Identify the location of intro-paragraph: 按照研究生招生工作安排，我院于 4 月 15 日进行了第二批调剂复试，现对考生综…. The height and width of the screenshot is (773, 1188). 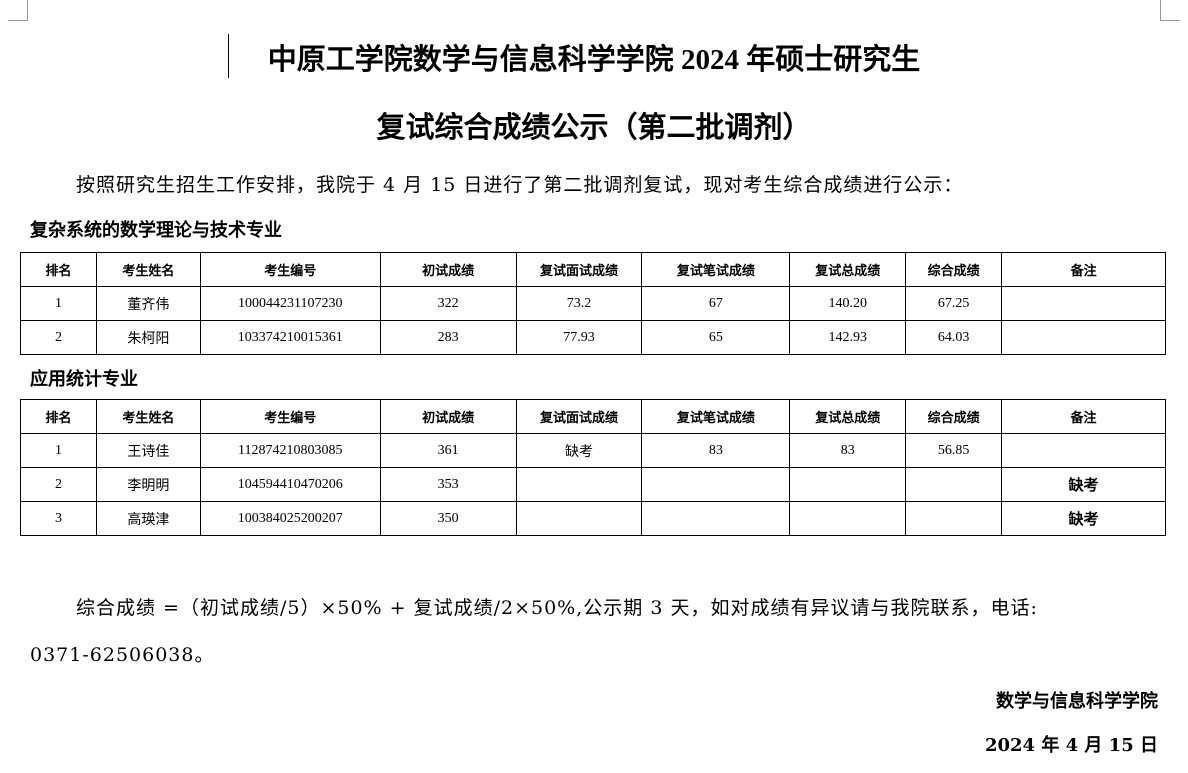
(520, 185).